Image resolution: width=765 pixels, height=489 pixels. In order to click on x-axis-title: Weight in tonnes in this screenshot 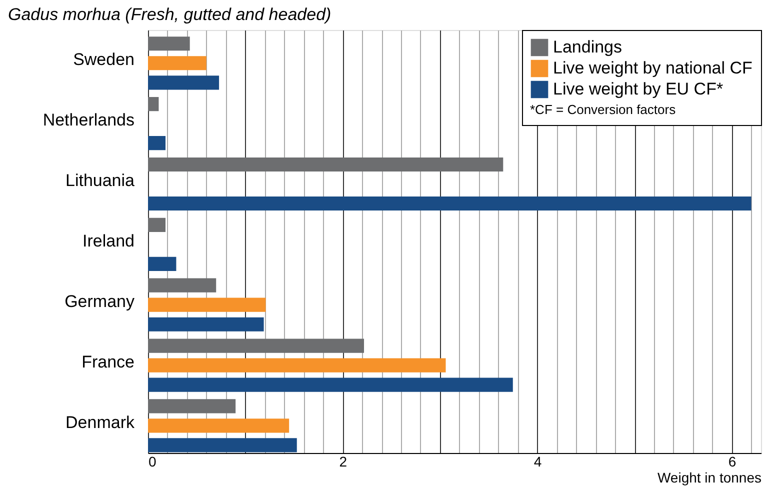, I will do `click(709, 478)`.